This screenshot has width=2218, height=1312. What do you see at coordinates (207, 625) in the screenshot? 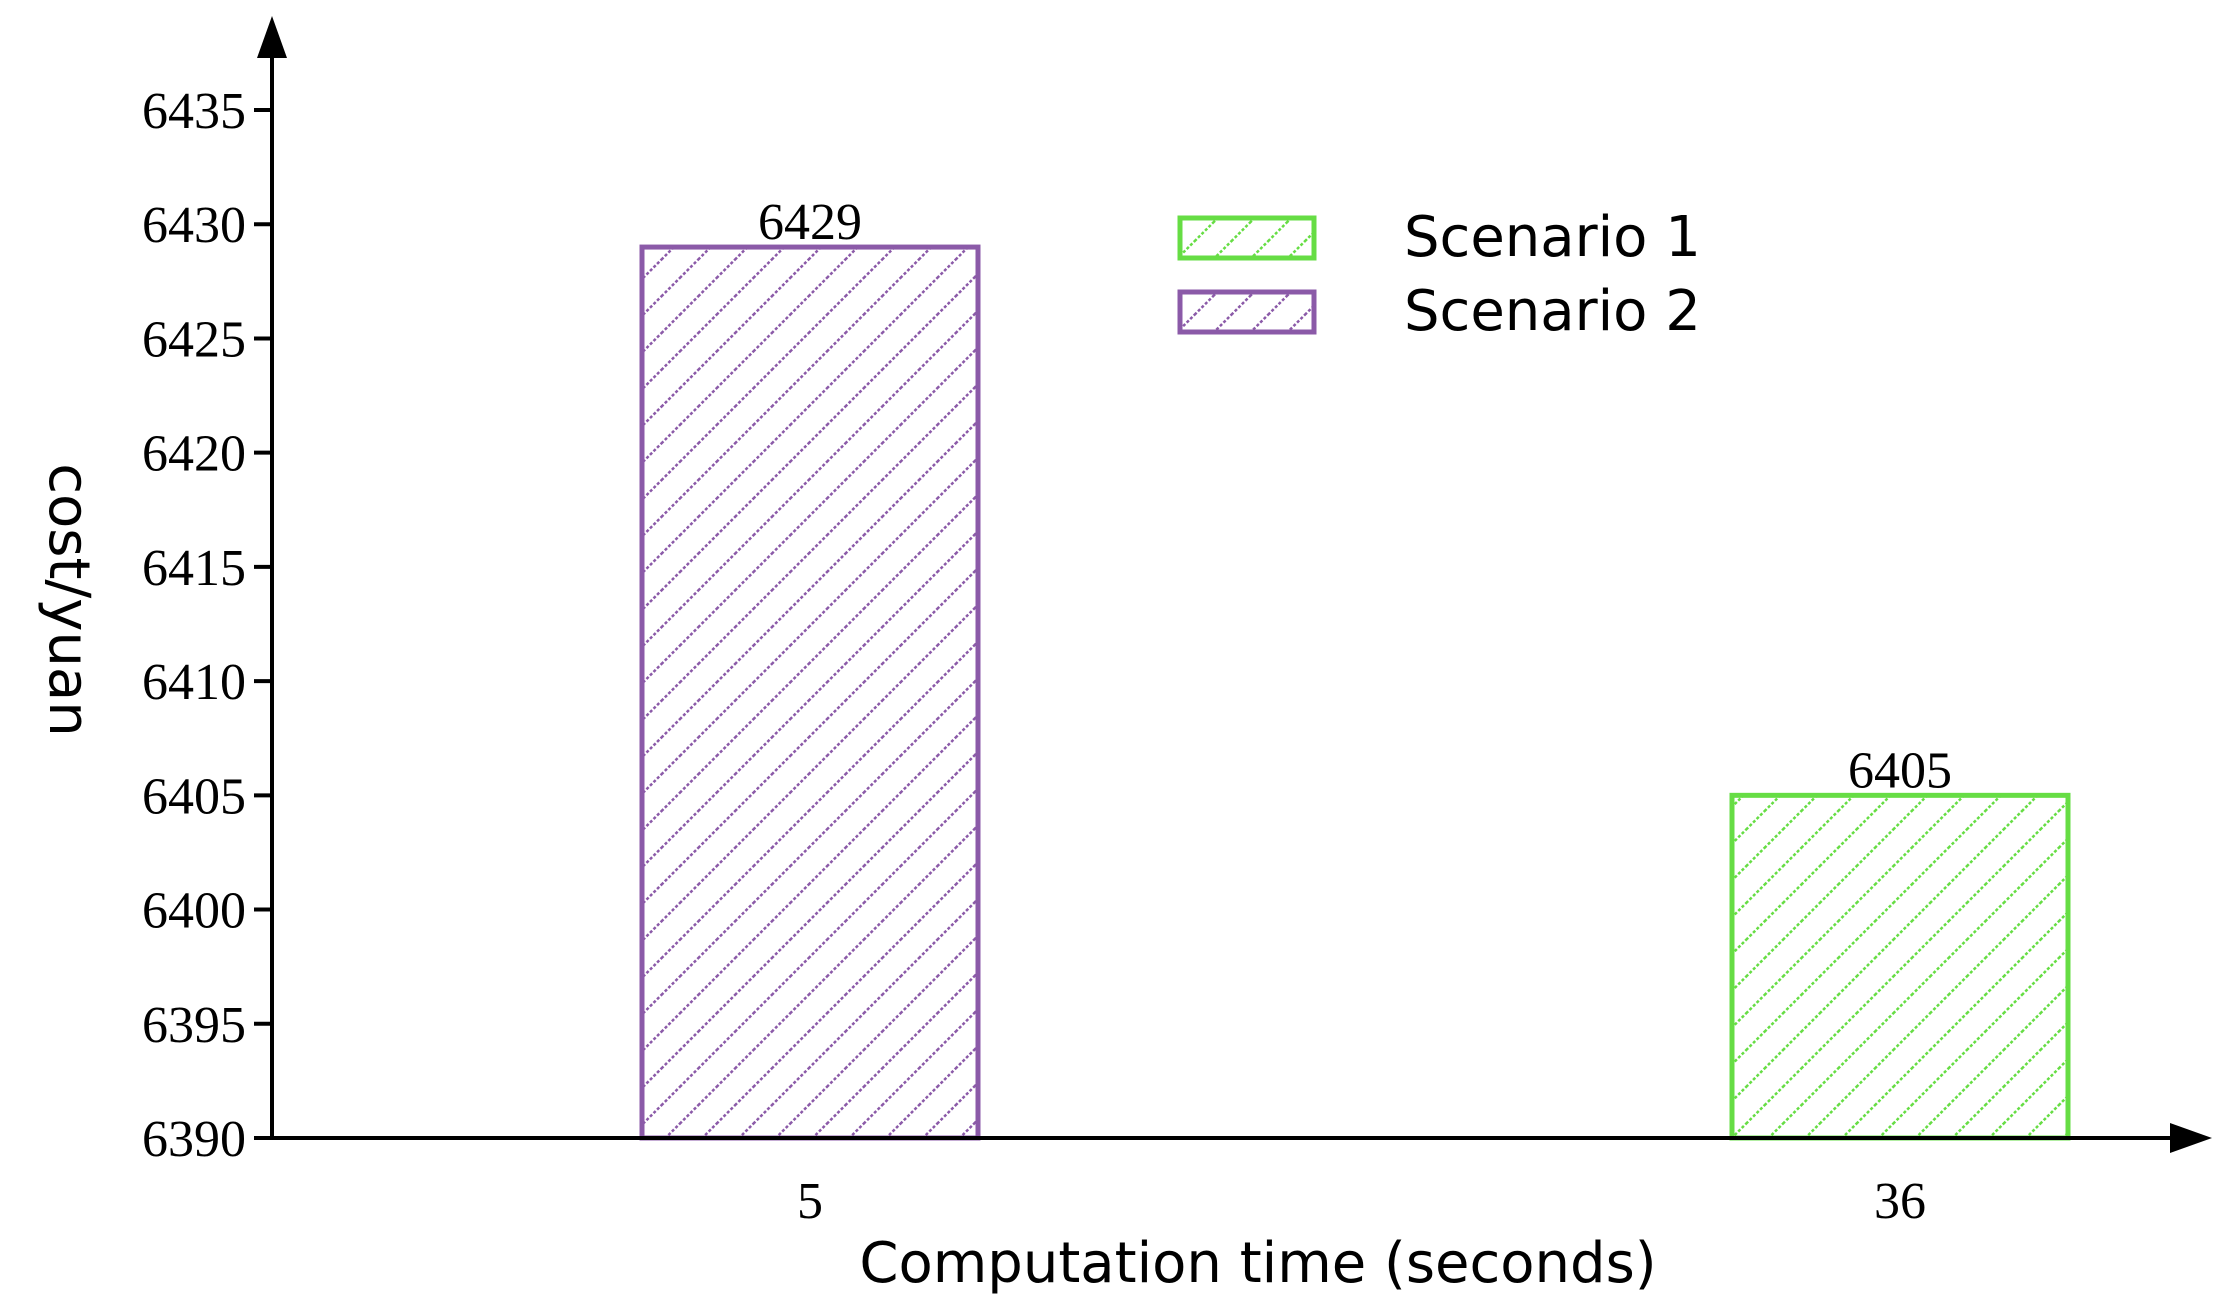
I see `y-ticks-layer: 6390 6395 6400 6405 6410 6415 6420 6425 6430 6435` at bounding box center [207, 625].